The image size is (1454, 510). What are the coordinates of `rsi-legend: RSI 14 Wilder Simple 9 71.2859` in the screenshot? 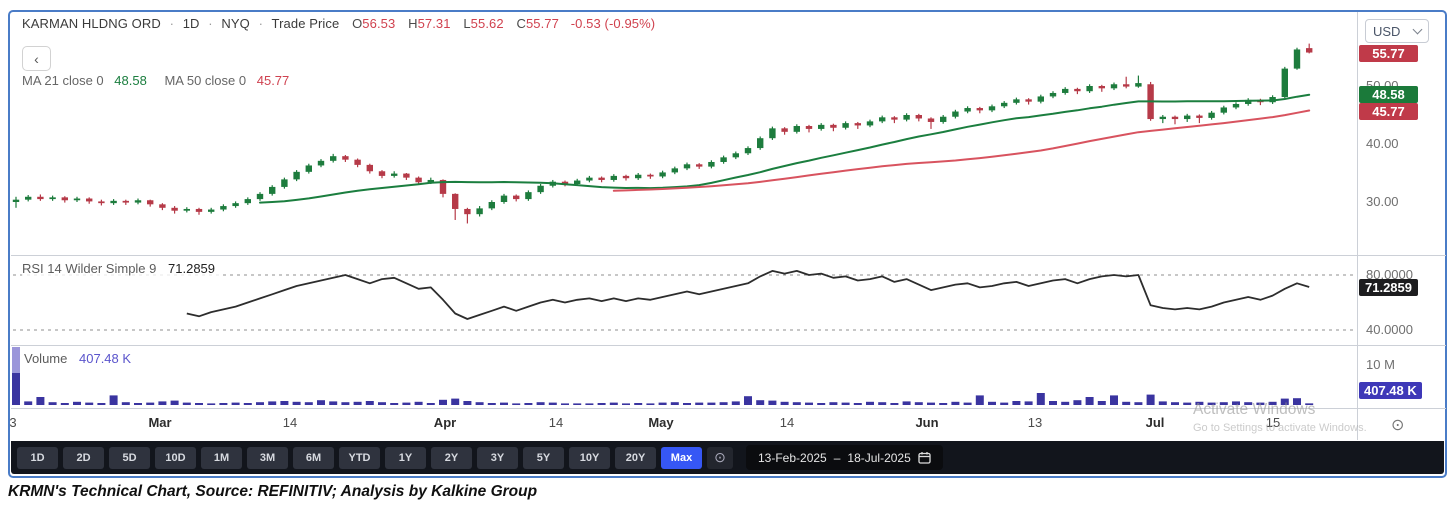 It's located at (121, 268).